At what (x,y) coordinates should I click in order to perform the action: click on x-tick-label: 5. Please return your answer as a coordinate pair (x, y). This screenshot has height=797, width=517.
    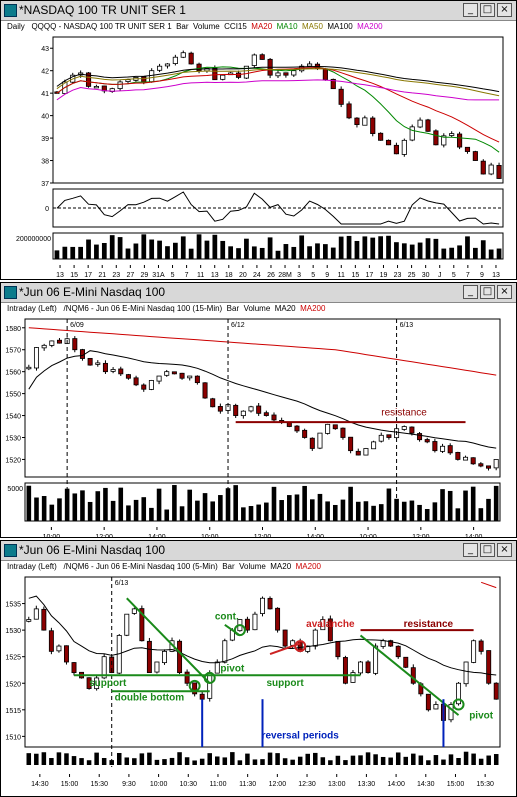
    Looking at the image, I should click on (173, 275).